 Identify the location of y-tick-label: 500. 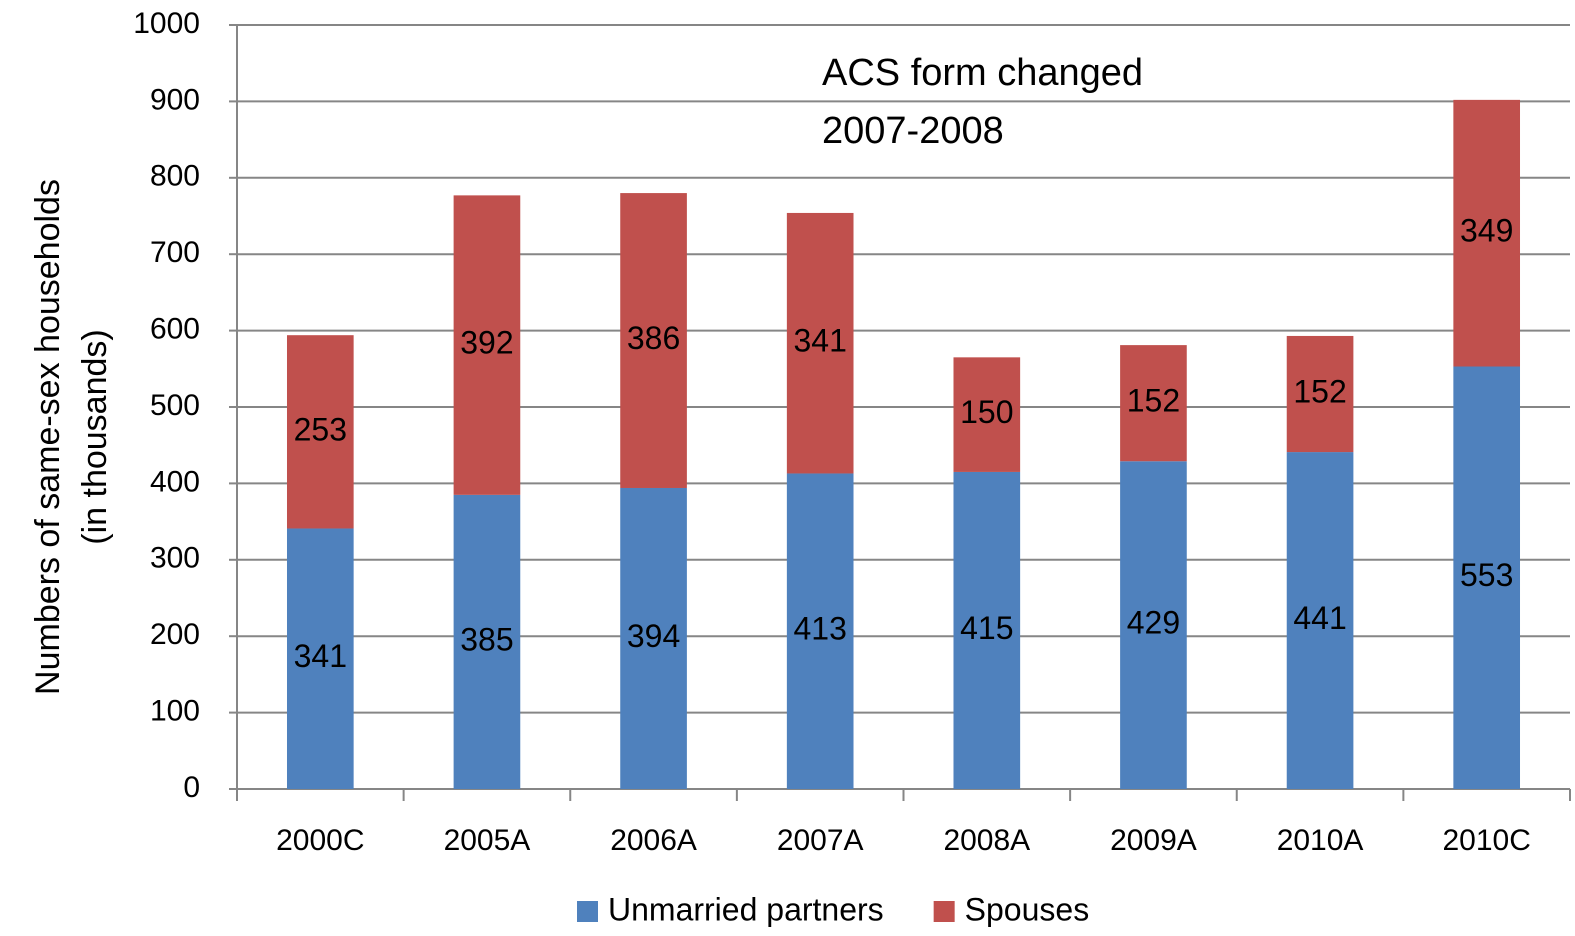
(175, 405).